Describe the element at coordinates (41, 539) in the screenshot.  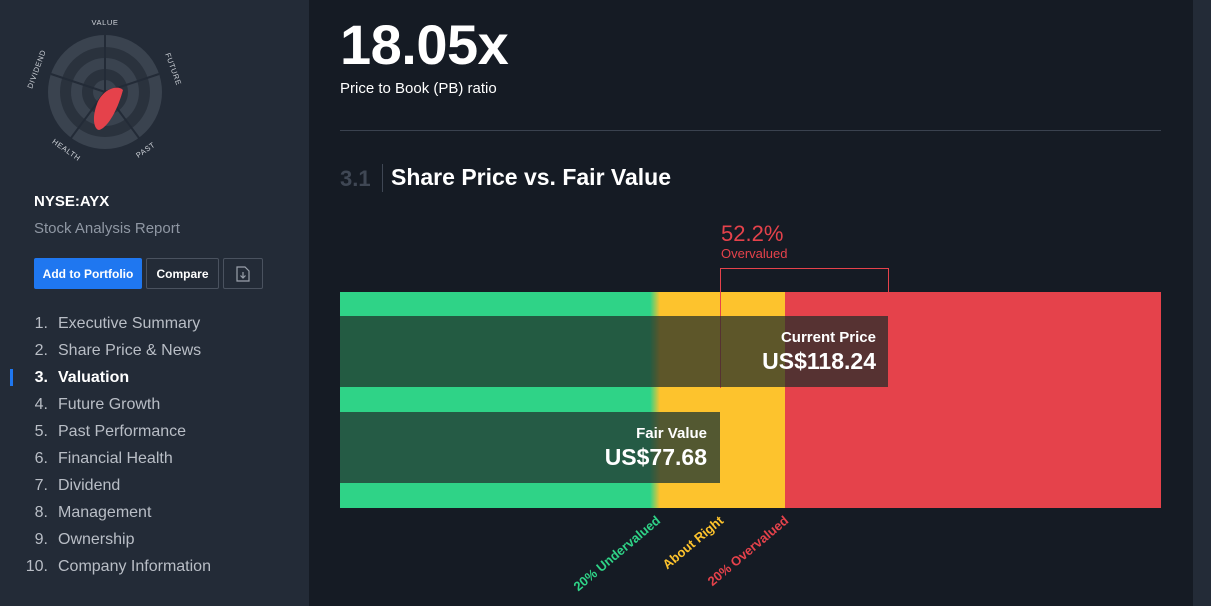
I see `nav-item-number: 9.` at that location.